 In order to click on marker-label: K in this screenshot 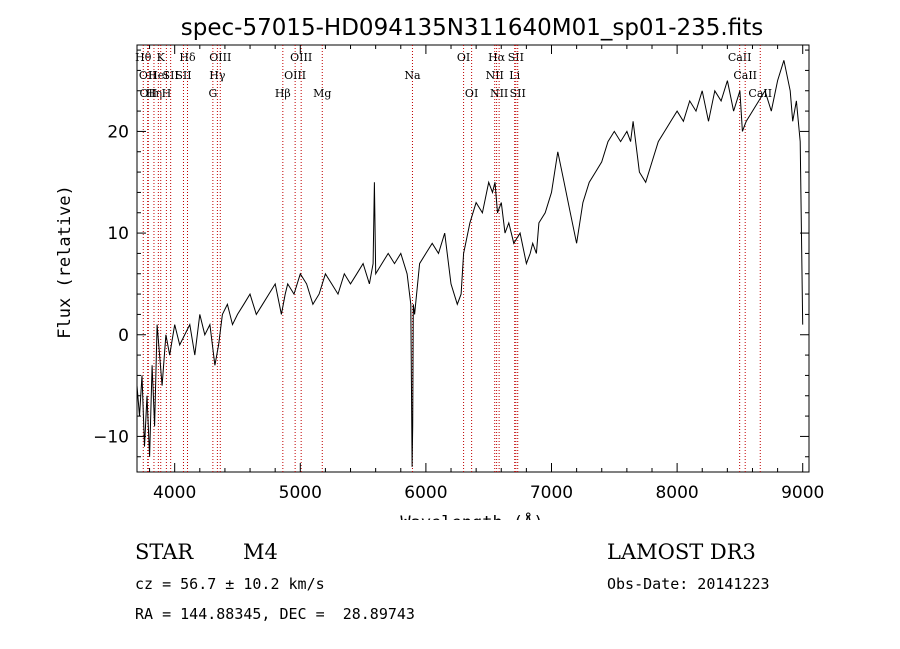, I will do `click(161, 57)`.